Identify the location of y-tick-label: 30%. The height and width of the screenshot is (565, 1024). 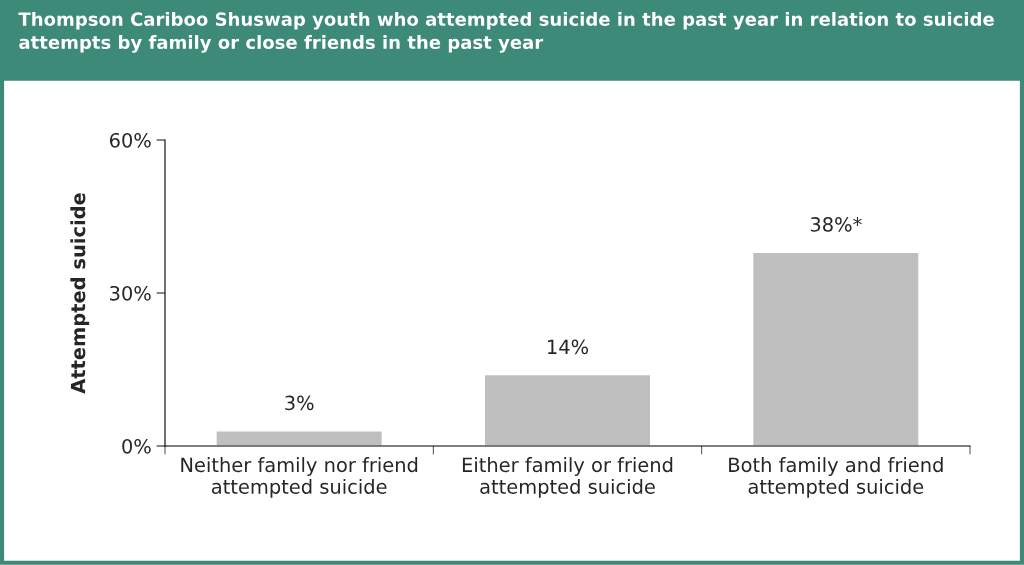
(130, 293).